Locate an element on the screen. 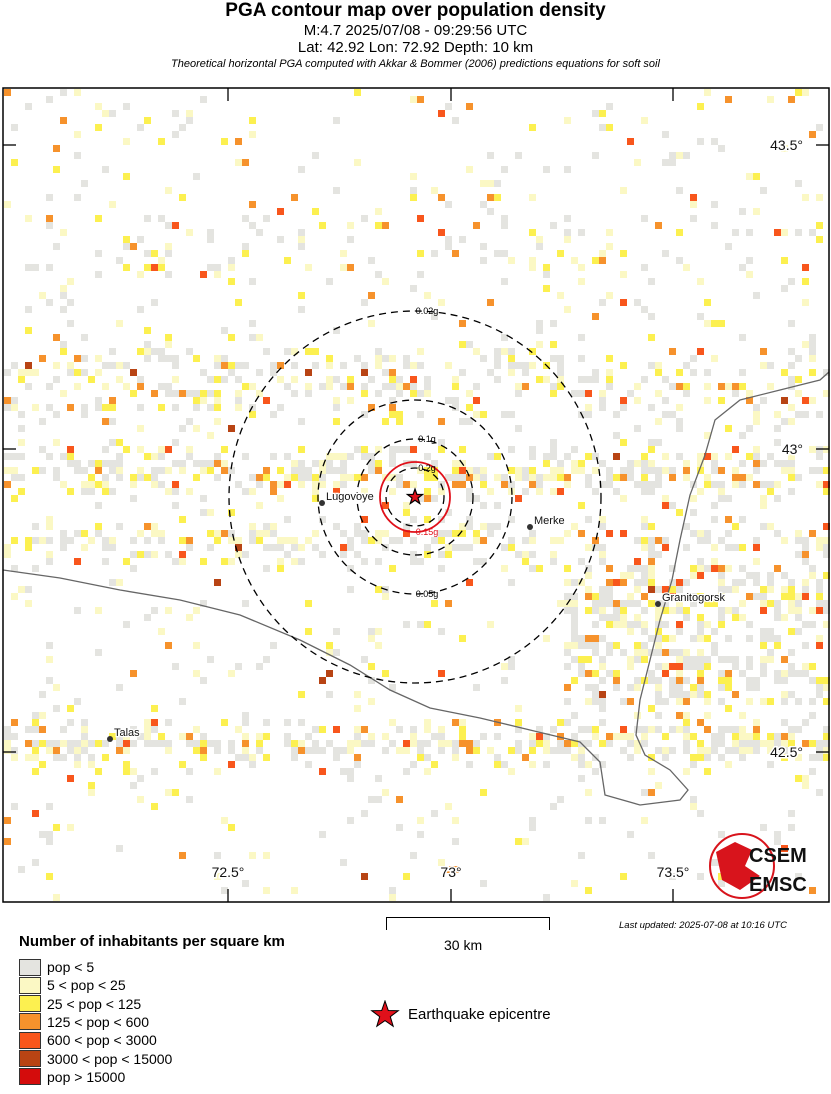 This screenshot has width=831, height=1094. legend-label: 25 < pop < 125 is located at coordinates (94, 1003).